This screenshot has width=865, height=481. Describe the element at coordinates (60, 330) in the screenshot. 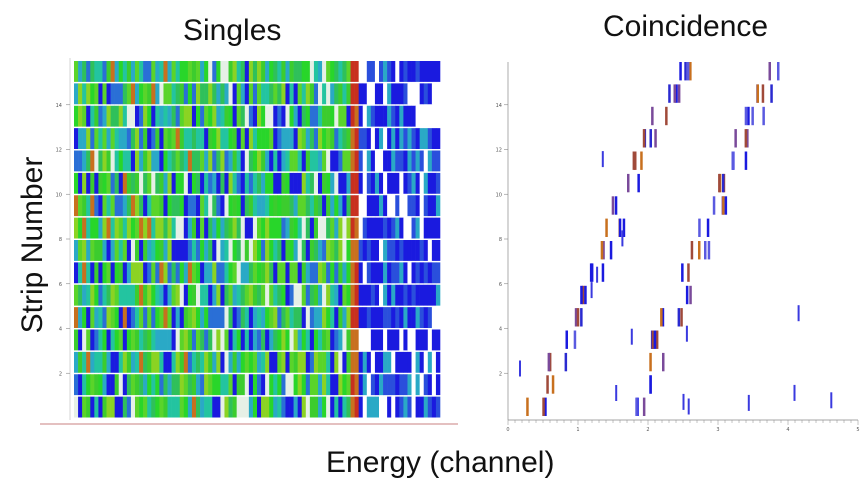

I see `singles-y-tick-label: 4` at that location.